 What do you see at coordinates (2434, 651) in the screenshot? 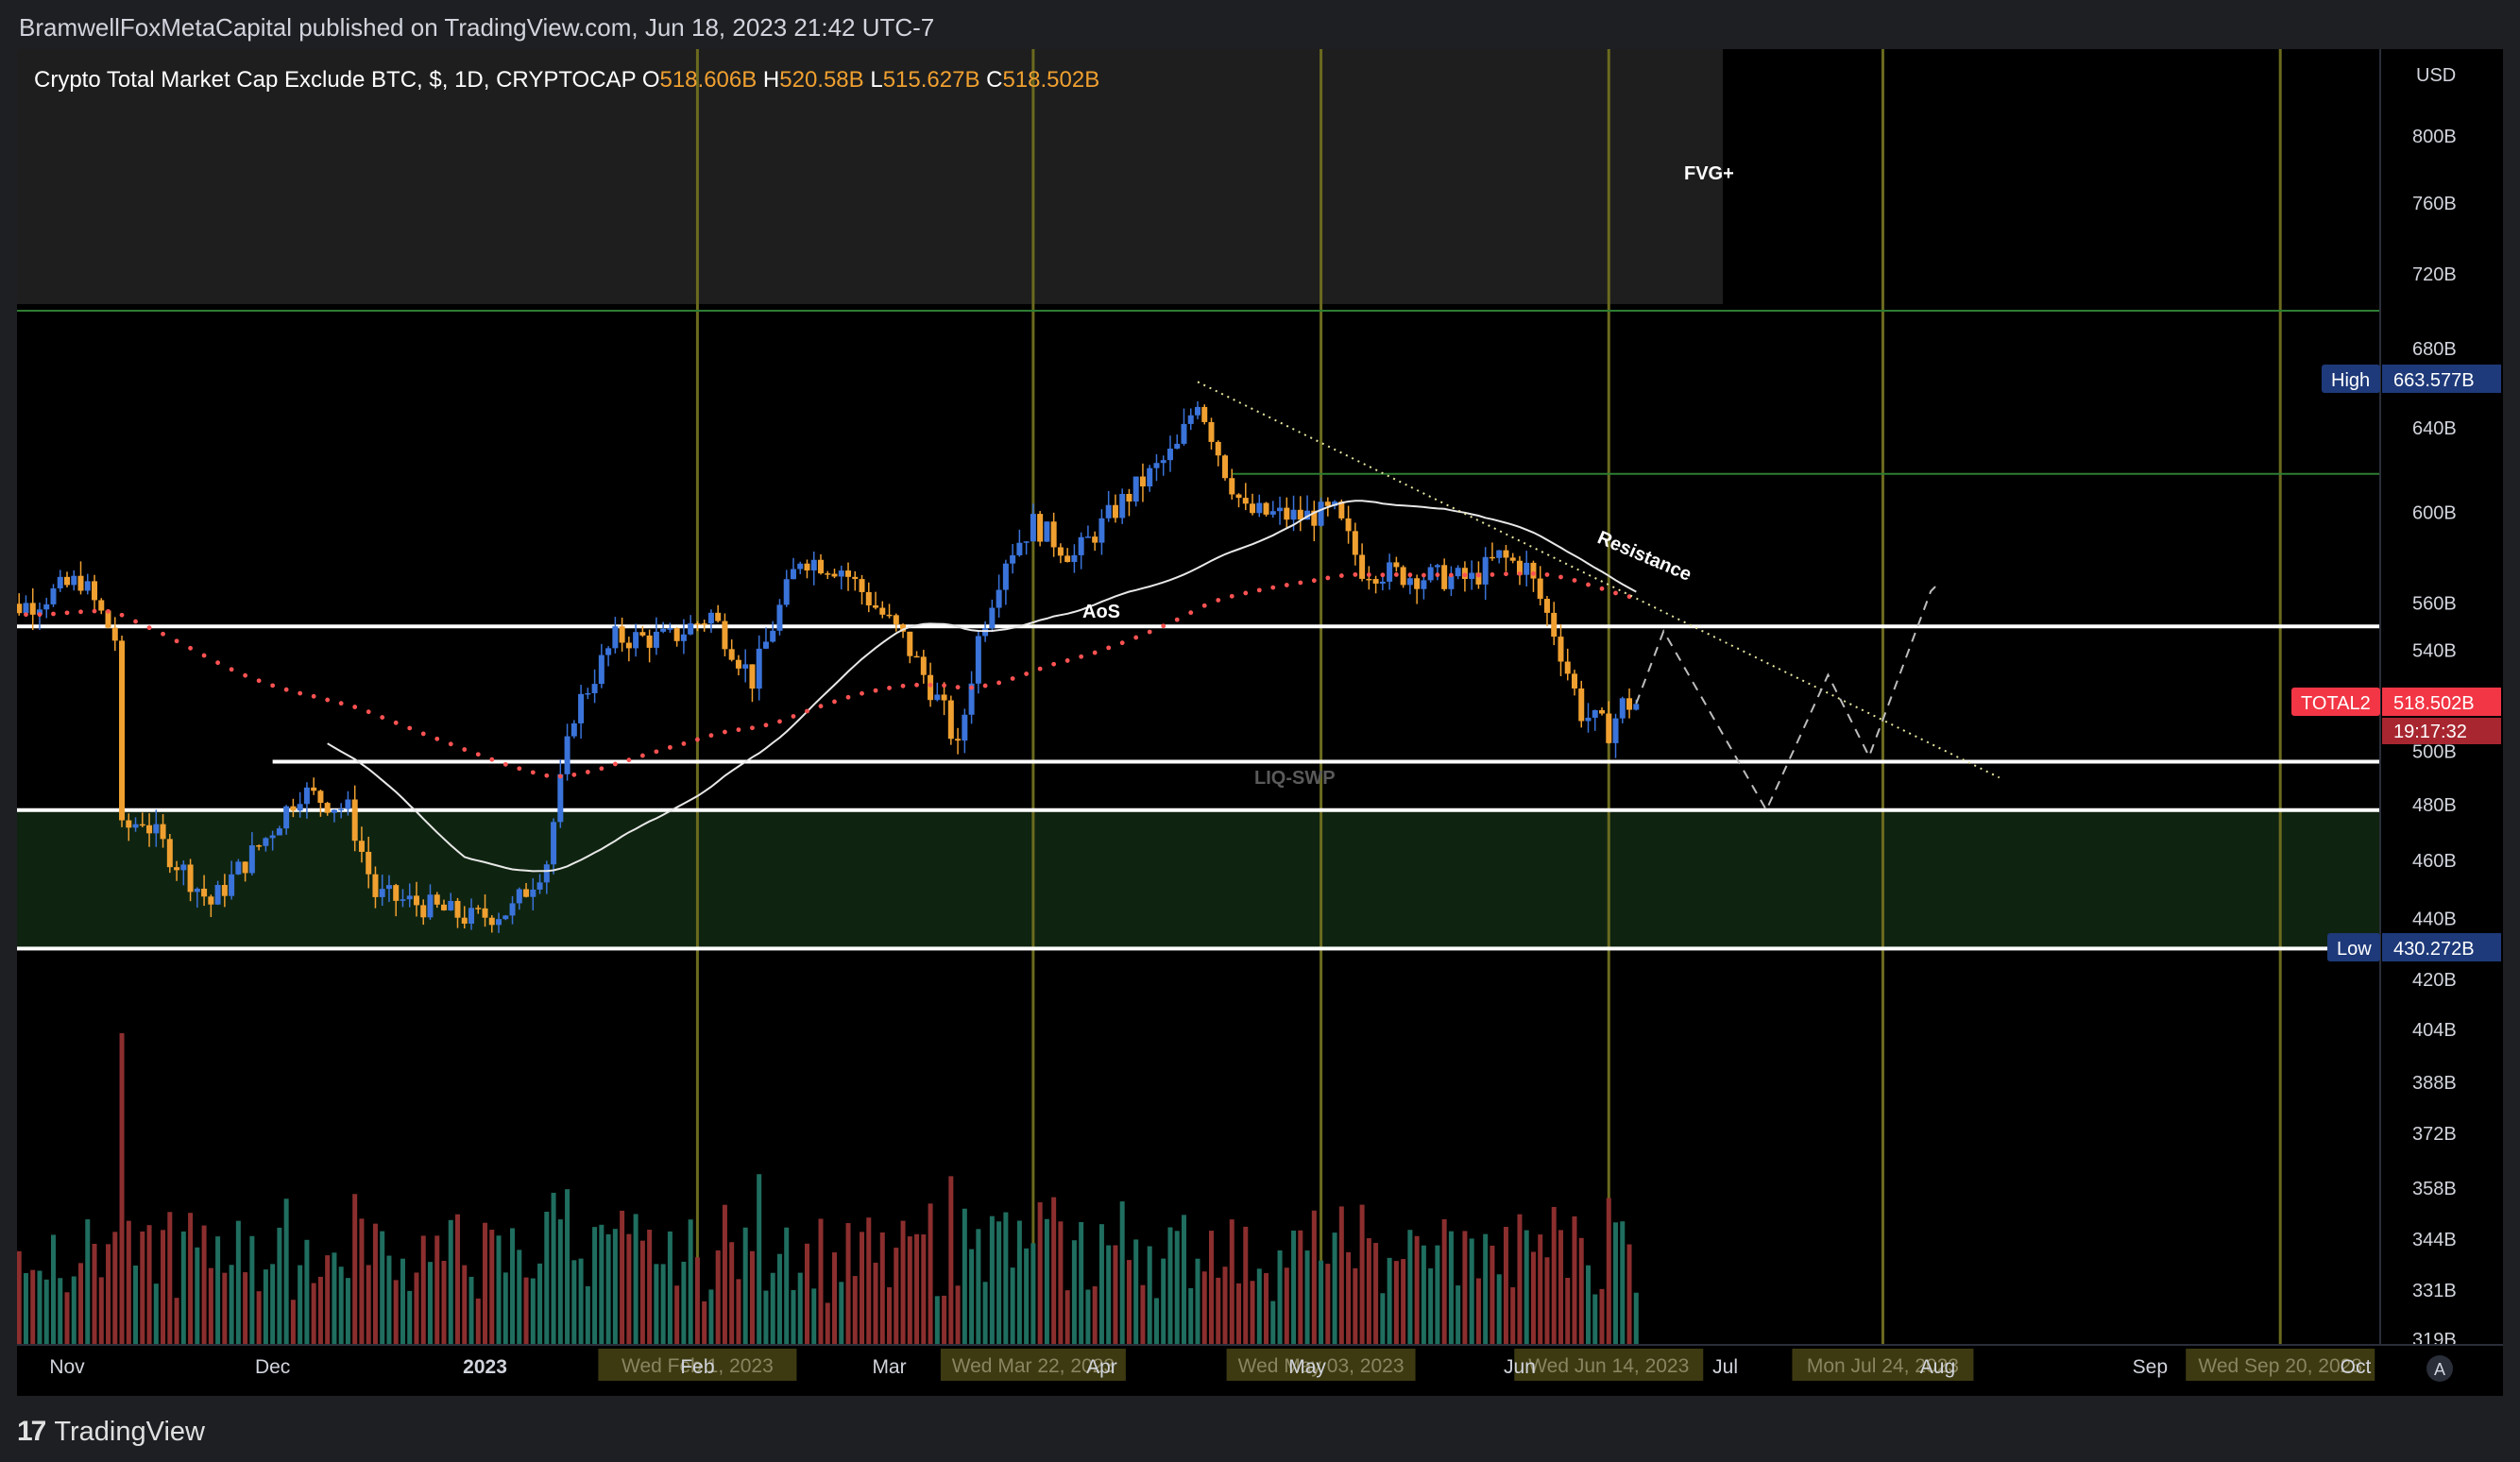
I see `price-tick: 540B` at bounding box center [2434, 651].